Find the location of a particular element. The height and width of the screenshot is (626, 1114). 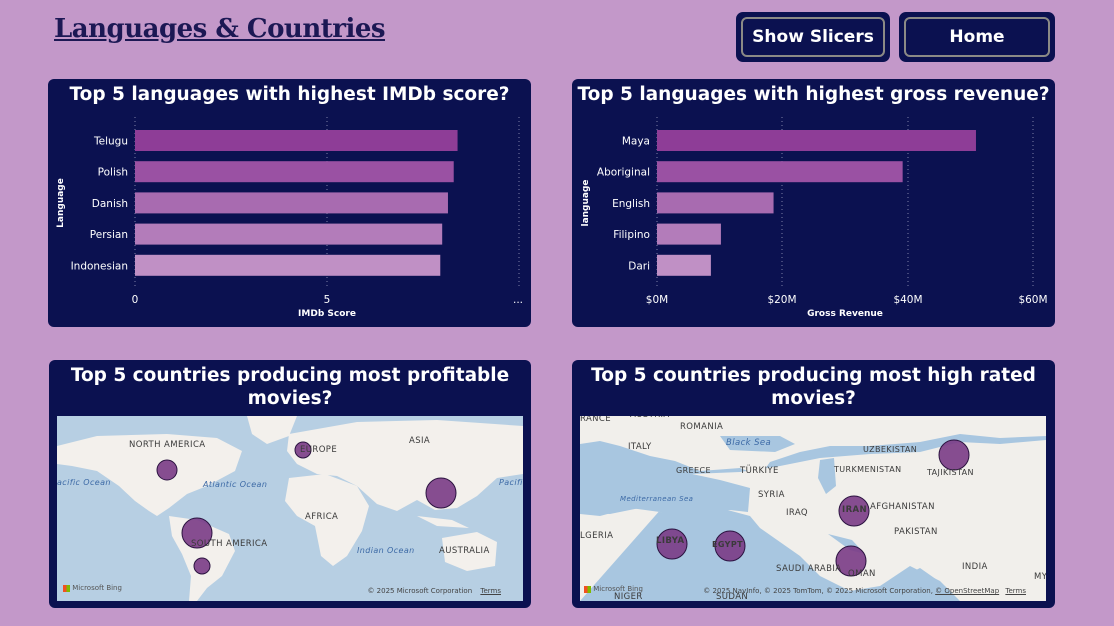

x-tick-label: $40M is located at coordinates (907, 300).